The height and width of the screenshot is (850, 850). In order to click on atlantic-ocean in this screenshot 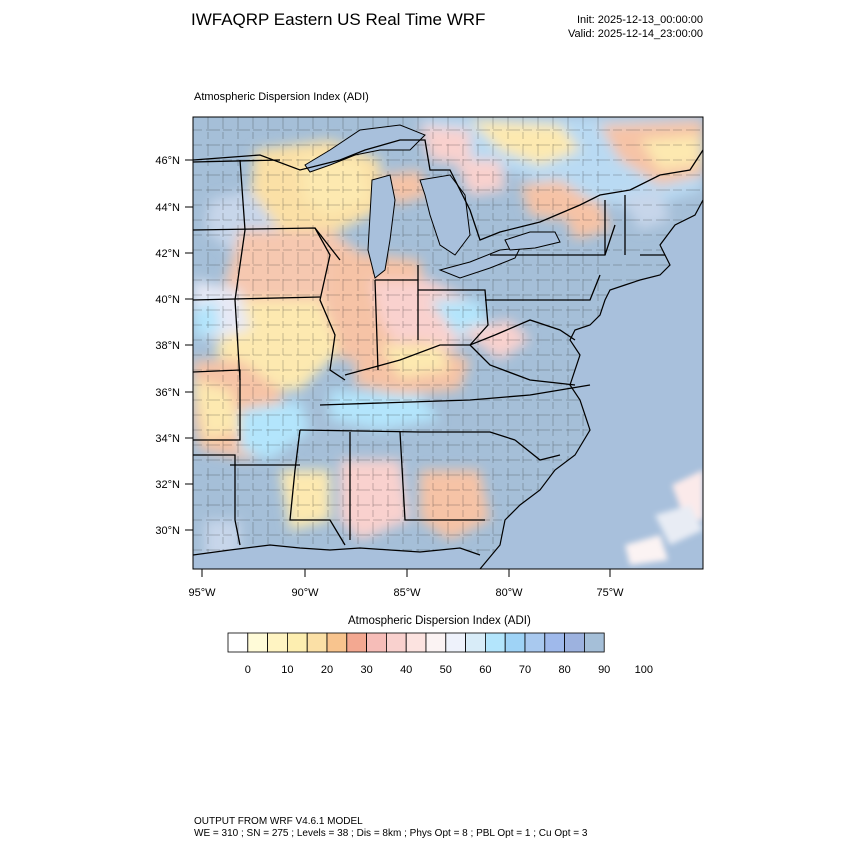, I will do `click(591, 343)`.